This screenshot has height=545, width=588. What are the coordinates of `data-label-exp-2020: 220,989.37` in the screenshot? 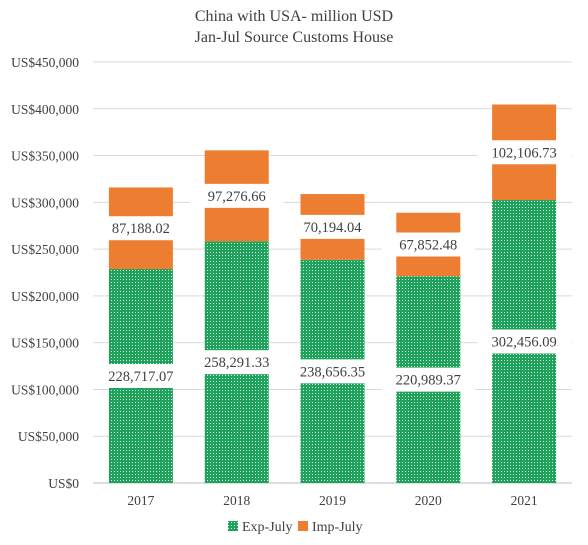 It's located at (428, 381).